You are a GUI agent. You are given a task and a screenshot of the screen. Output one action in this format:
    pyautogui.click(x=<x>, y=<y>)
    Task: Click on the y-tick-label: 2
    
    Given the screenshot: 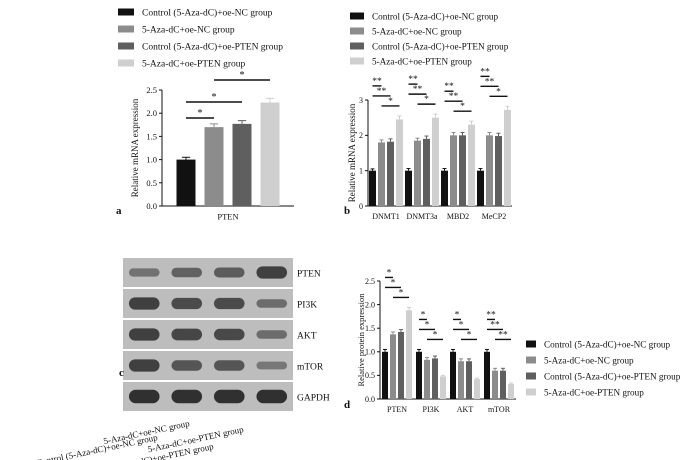 What is the action you would take?
    pyautogui.click(x=361, y=135)
    